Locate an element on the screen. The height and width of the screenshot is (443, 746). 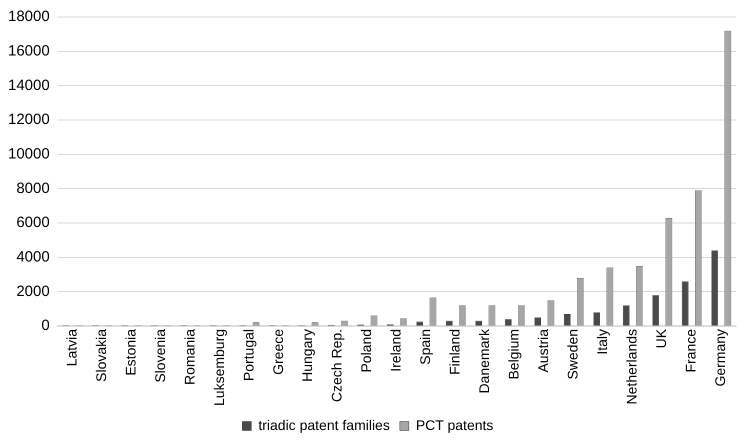
x-tick-label: Czech Rep. is located at coordinates (336, 365).